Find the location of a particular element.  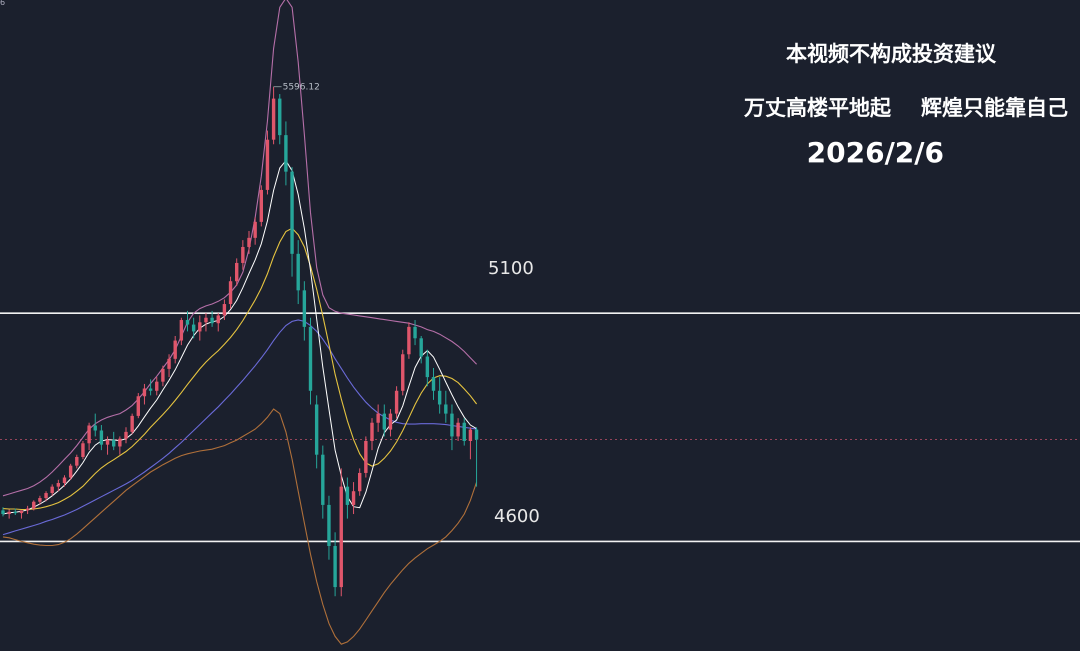

level-label-5100: 5100 is located at coordinates (511, 268).